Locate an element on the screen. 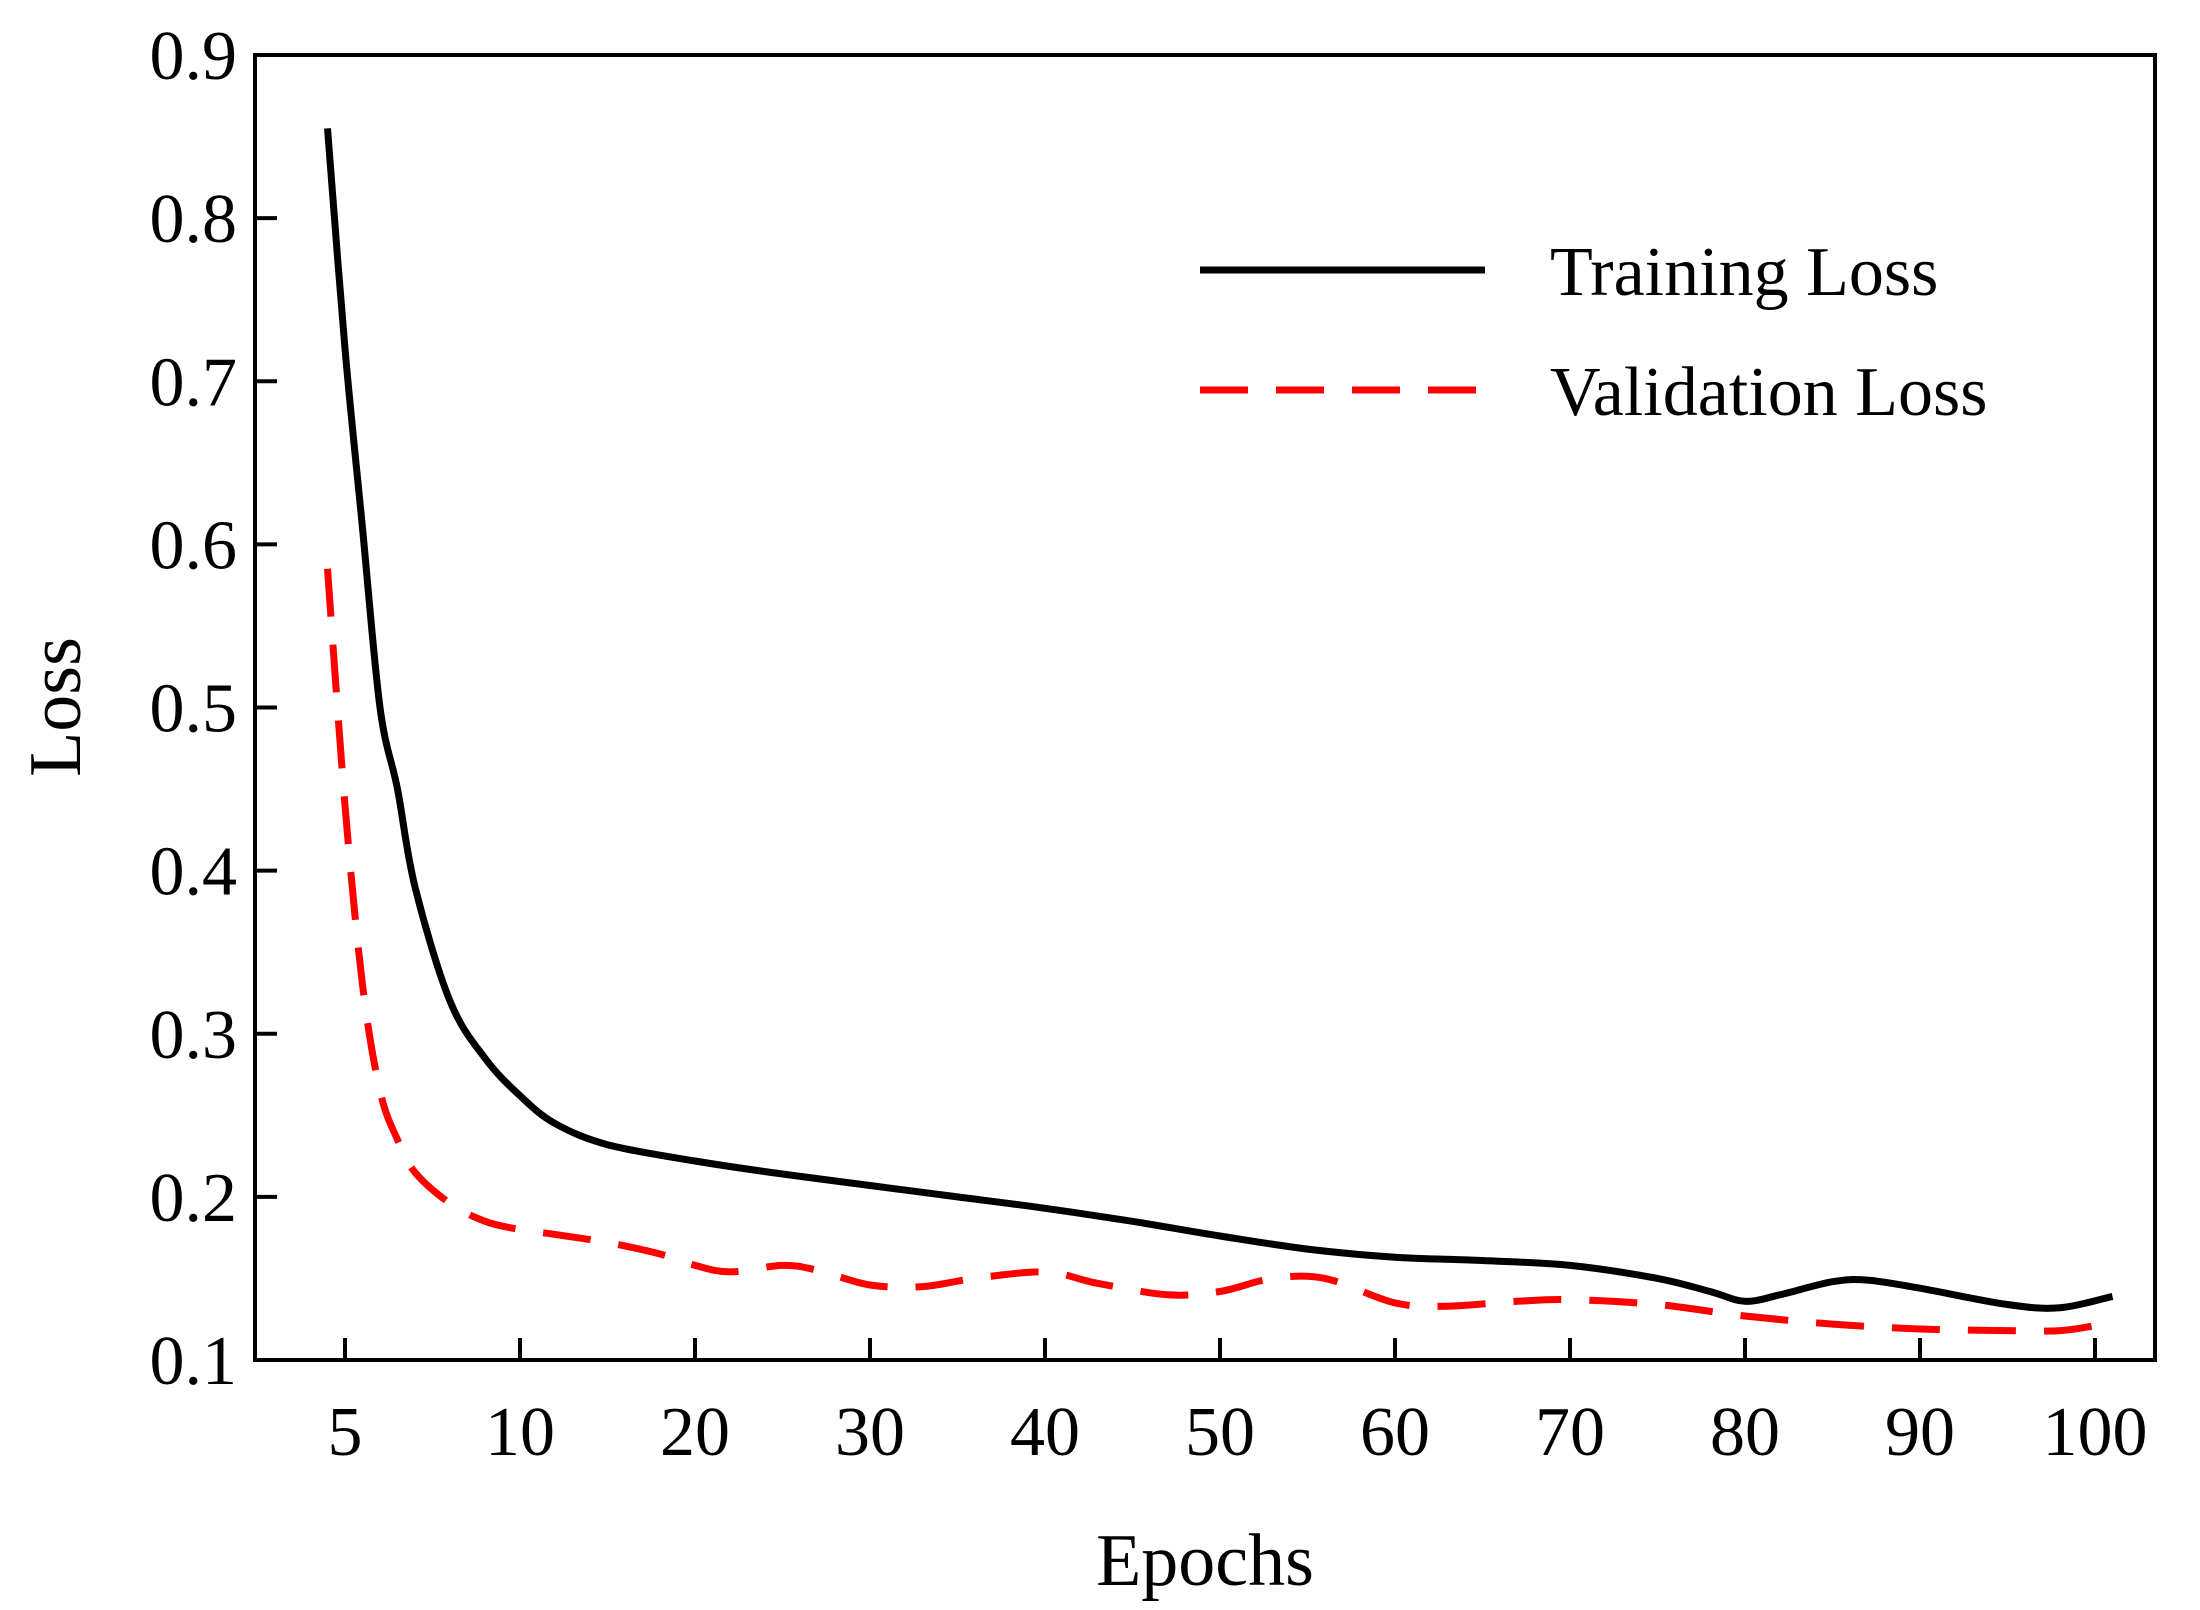 The width and height of the screenshot is (2200, 1610). x-tick-label: 10 is located at coordinates (520, 1432).